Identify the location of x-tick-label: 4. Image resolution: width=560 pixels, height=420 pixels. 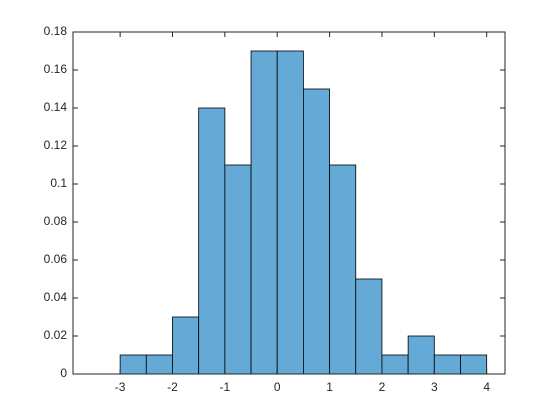
(486, 387).